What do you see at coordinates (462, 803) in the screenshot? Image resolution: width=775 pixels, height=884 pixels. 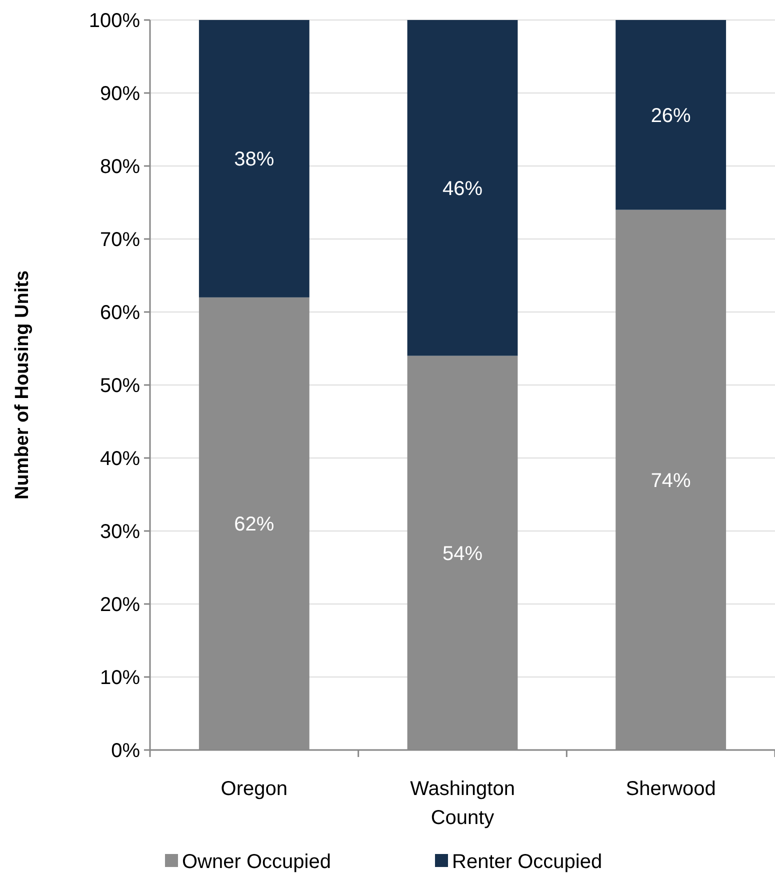 I see `x-tick-label: Washington County` at bounding box center [462, 803].